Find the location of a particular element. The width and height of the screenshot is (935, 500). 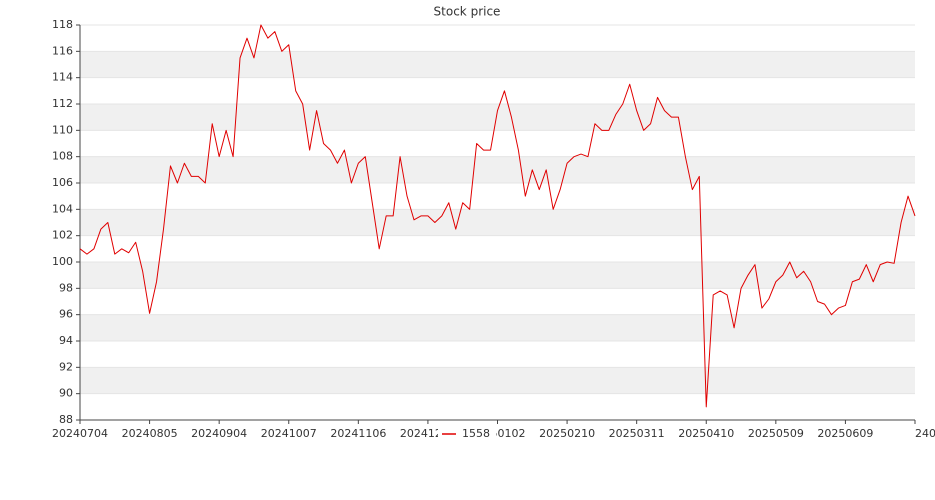

legend-box is located at coordinates (467, 434).